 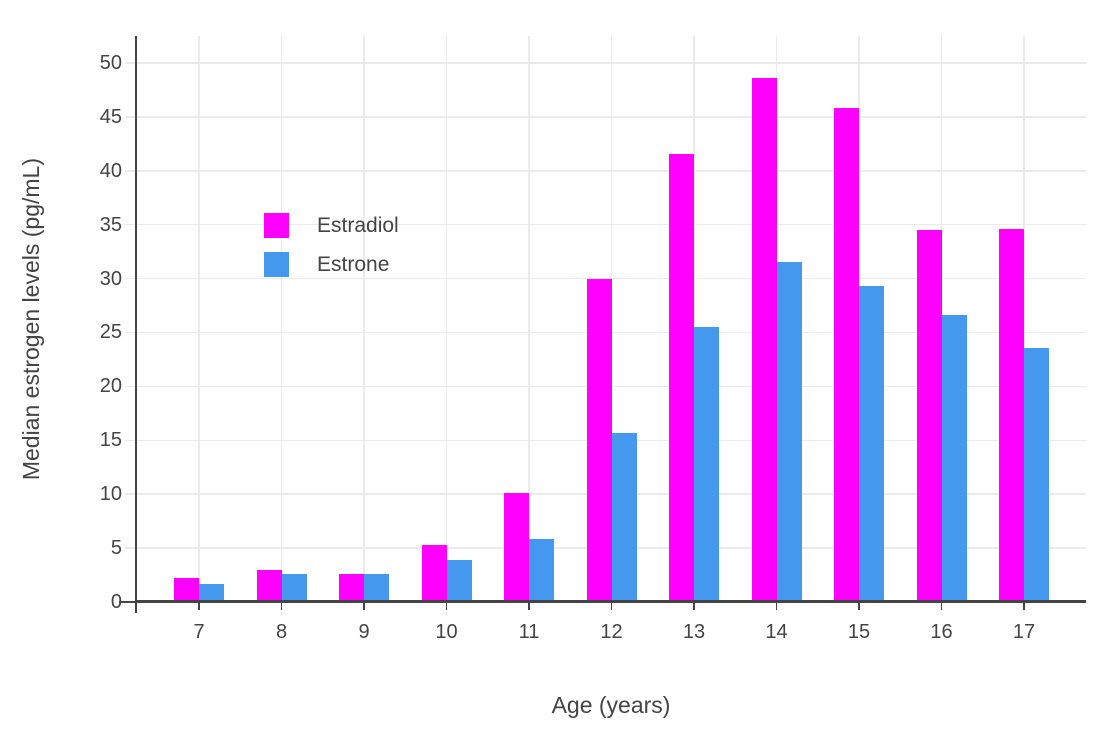 I want to click on y-tick-label-25: 25, so click(x=110, y=332).